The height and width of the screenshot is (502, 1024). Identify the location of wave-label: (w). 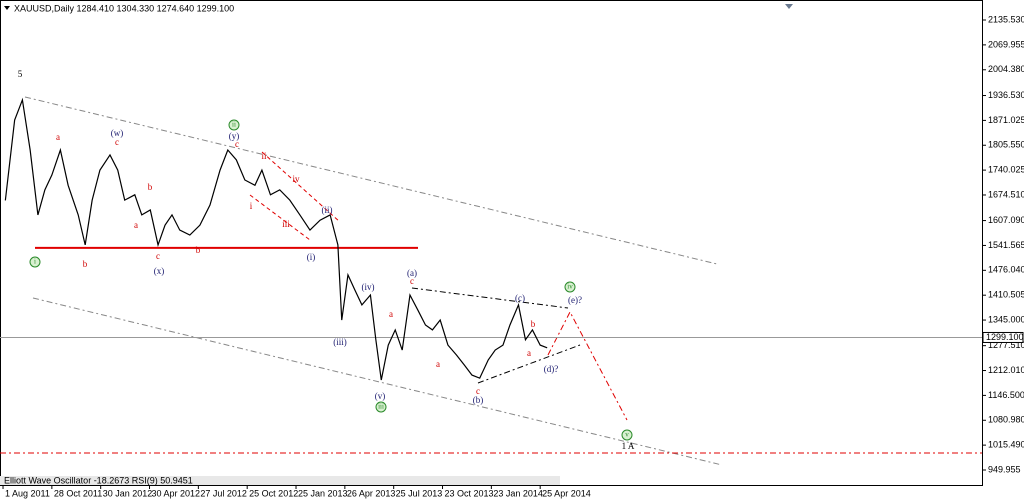
(117, 133).